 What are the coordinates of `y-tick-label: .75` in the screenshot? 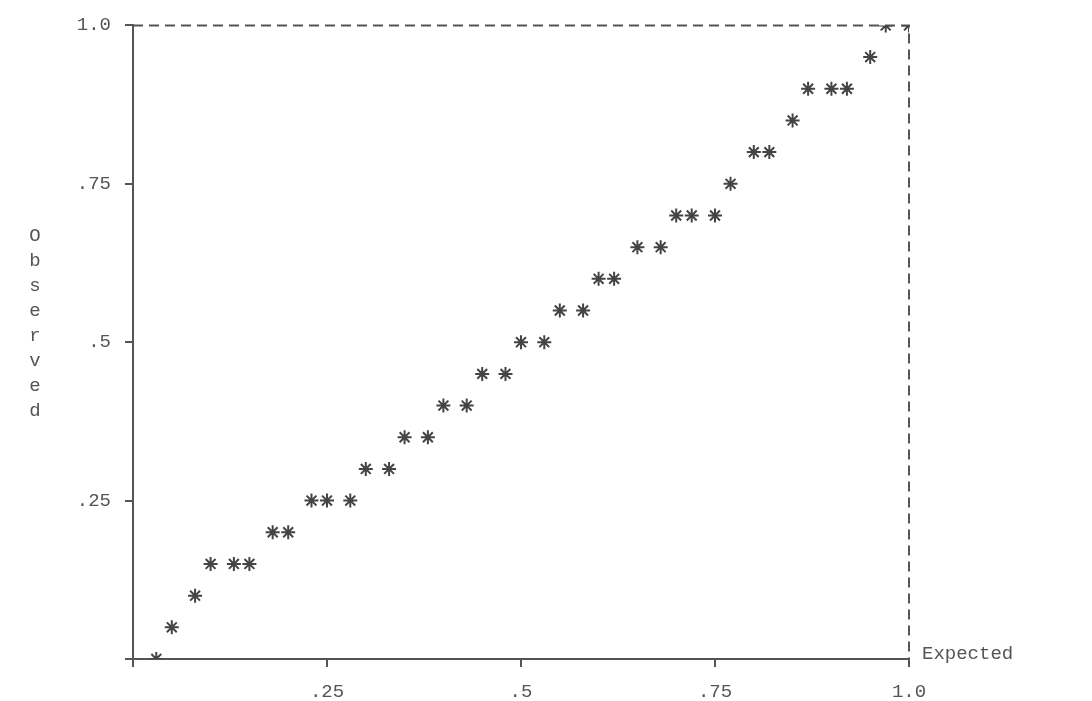 It's located at (93, 183).